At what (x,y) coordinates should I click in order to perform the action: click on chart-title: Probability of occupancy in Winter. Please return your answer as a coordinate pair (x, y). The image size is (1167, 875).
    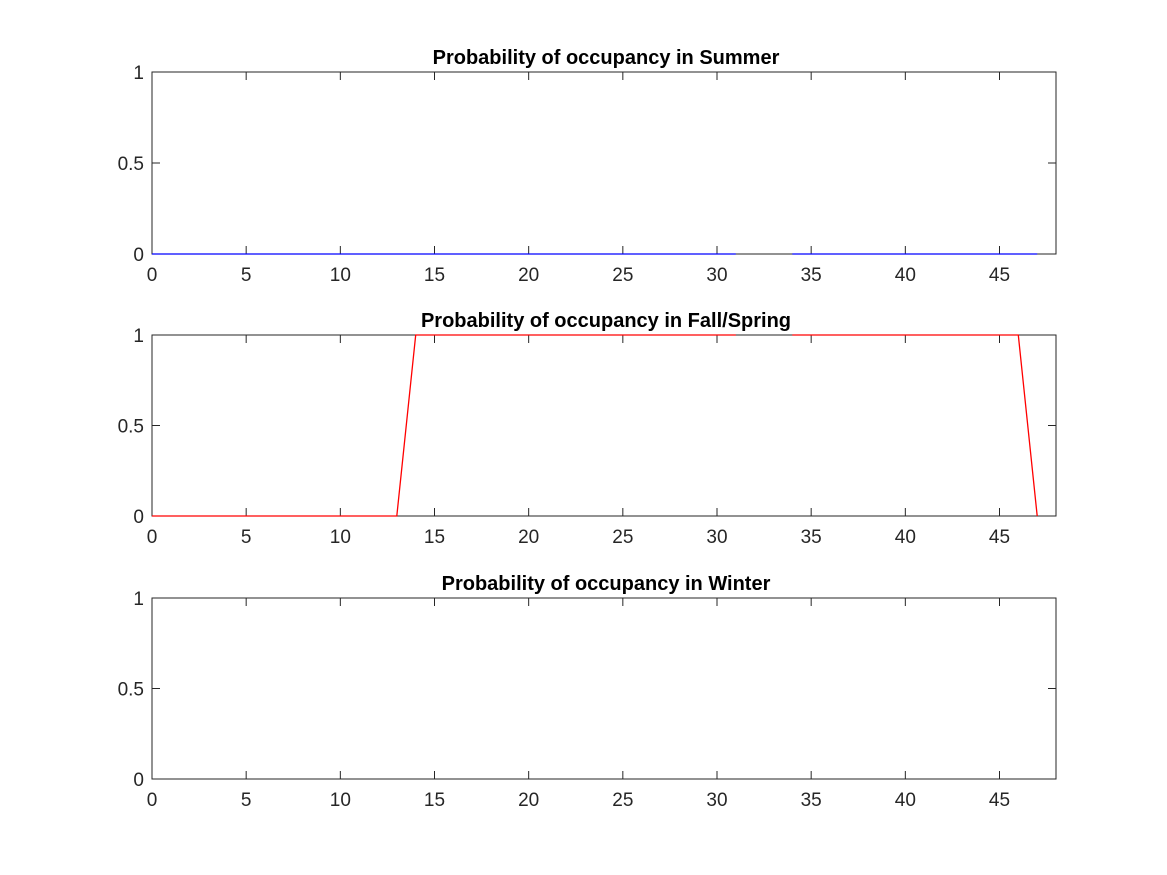
    Looking at the image, I should click on (606, 584).